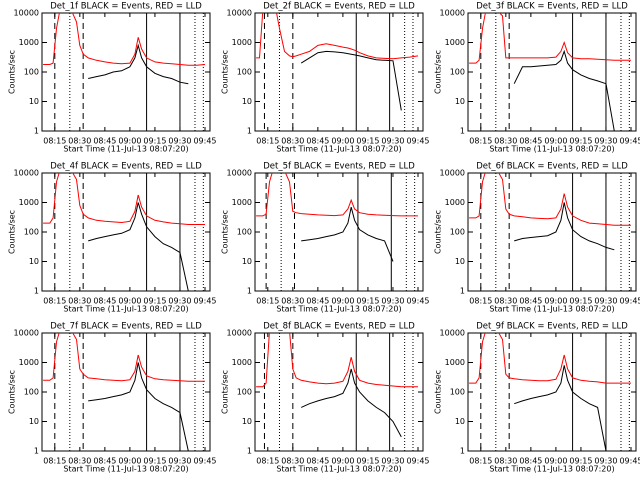 The width and height of the screenshot is (640, 480). Describe the element at coordinates (552, 7) in the screenshot. I see `chart-title: Det_3f BLACK = Events, RED = LLD` at that location.